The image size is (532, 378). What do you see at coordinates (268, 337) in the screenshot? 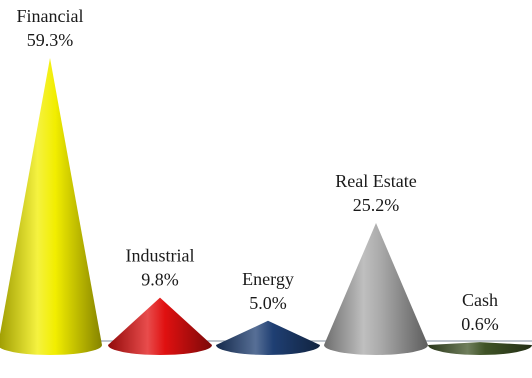
I see `cone-energy` at bounding box center [268, 337].